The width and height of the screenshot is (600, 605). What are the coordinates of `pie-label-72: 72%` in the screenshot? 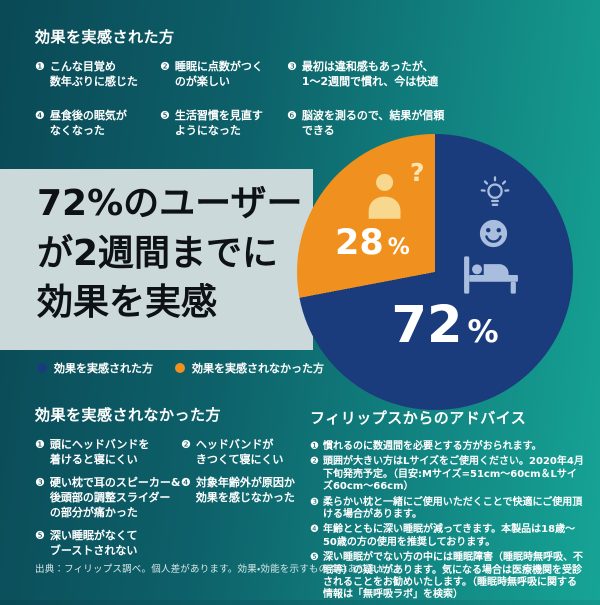 It's located at (445, 325).